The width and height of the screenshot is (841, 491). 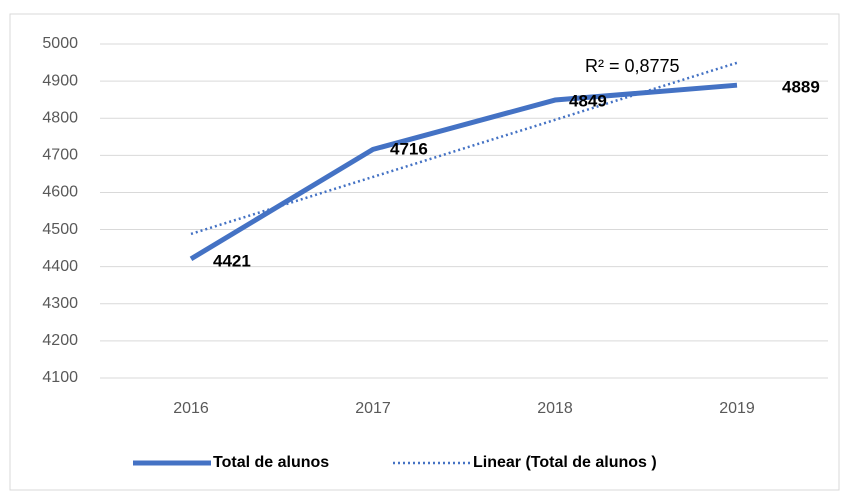 I want to click on y-tick-label: 4500, so click(x=60, y=229).